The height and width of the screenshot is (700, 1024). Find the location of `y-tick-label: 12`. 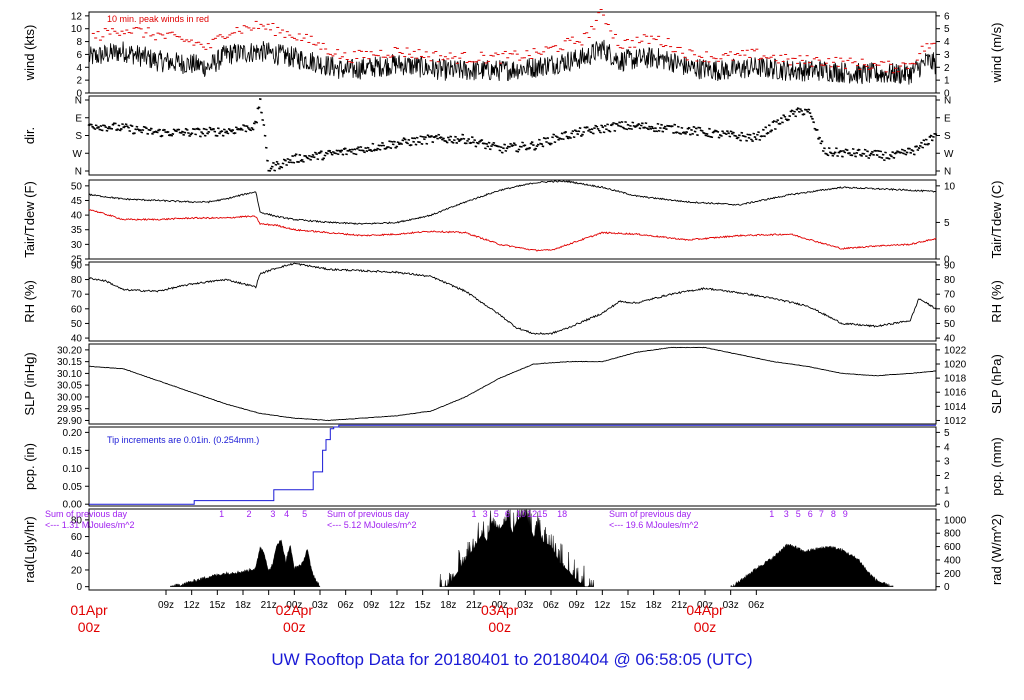

y-tick-label: 12 is located at coordinates (77, 16).